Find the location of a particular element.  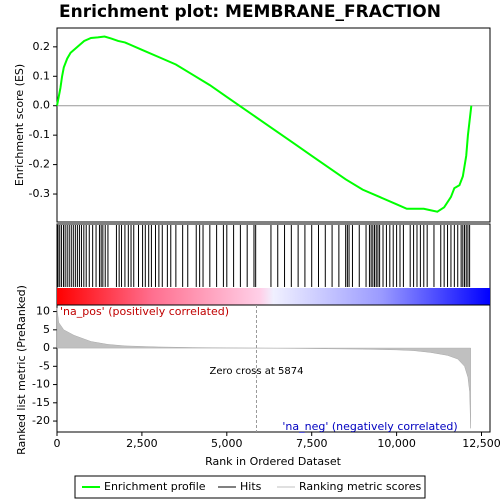

annotation: 'na_pos' (positively correlated) is located at coordinates (144, 311).